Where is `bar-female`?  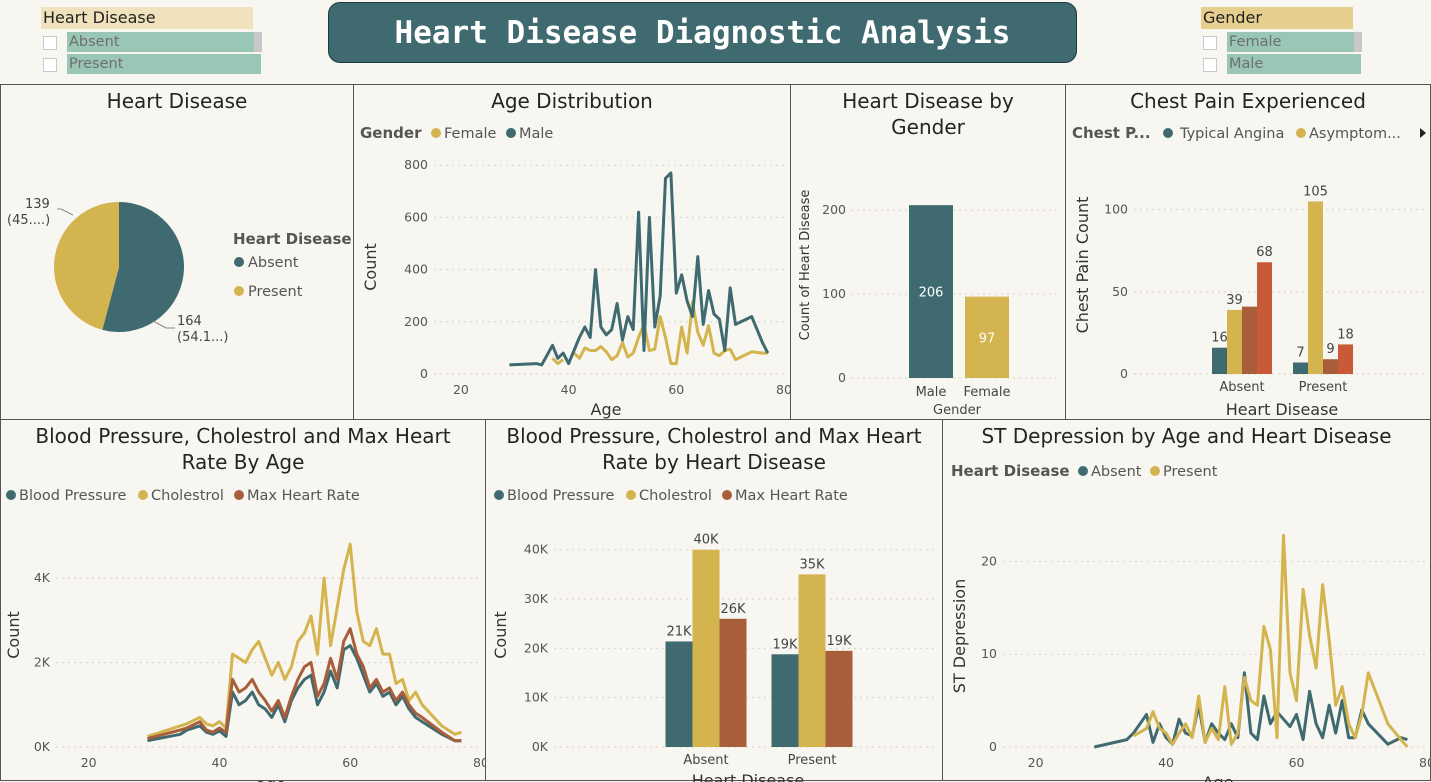 bar-female is located at coordinates (987, 337).